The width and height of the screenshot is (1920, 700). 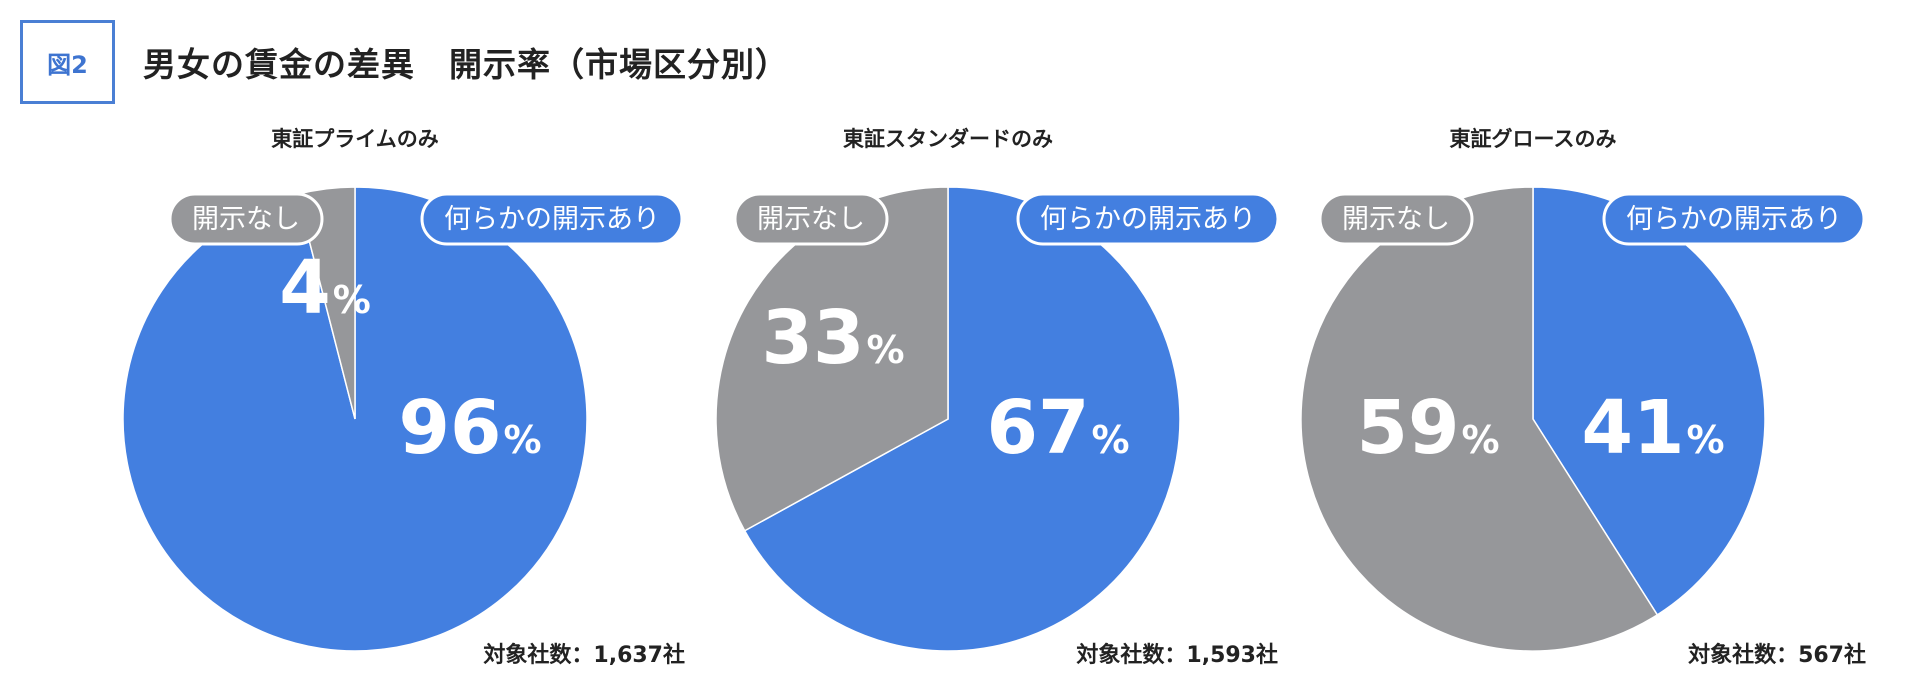 What do you see at coordinates (469, 428) in the screenshot?
I see `pct-label-disclosed: 96%` at bounding box center [469, 428].